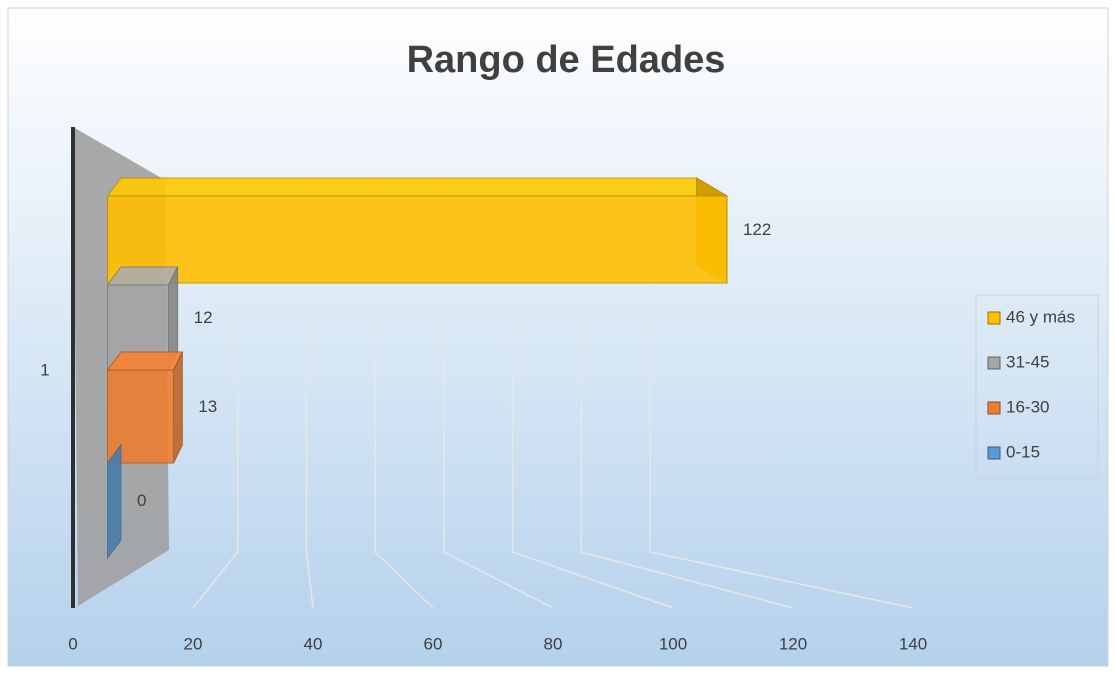 This screenshot has width=1115, height=679. I want to click on legend-label: 16-30, so click(1027, 406).